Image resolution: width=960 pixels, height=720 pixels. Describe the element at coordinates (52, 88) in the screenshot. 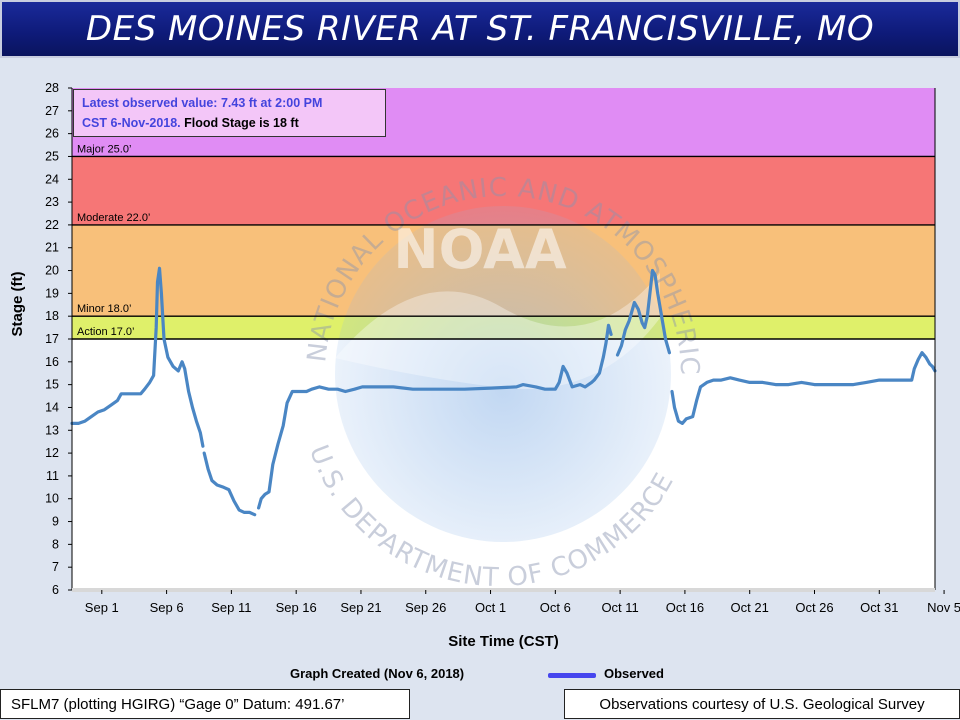

I see `y-tick-label: 28` at that location.